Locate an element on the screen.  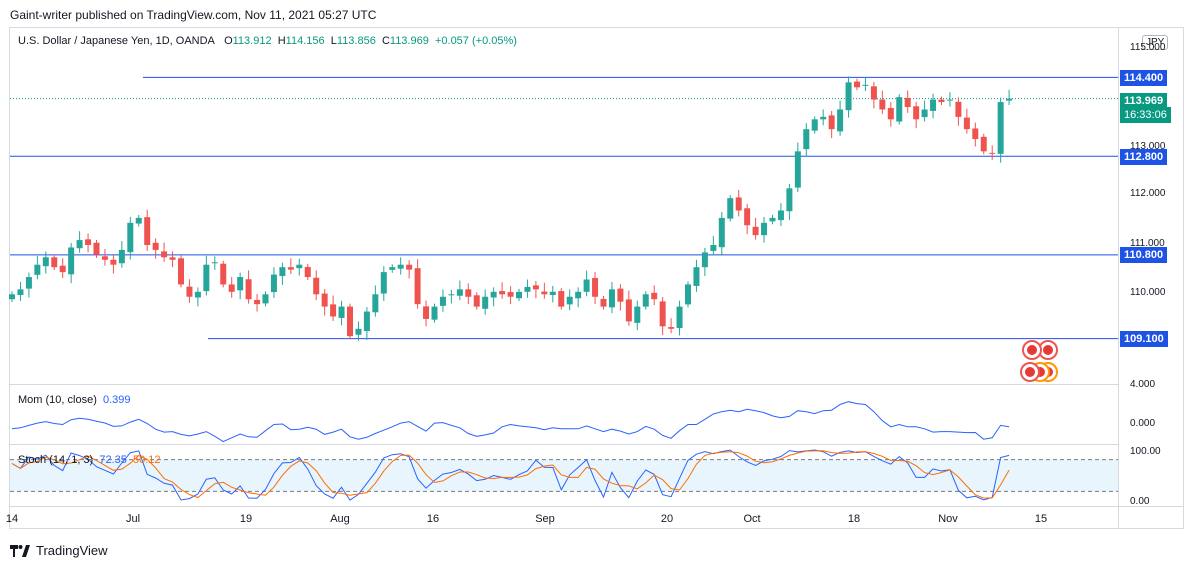
time-label: 14 is located at coordinates (12, 519).